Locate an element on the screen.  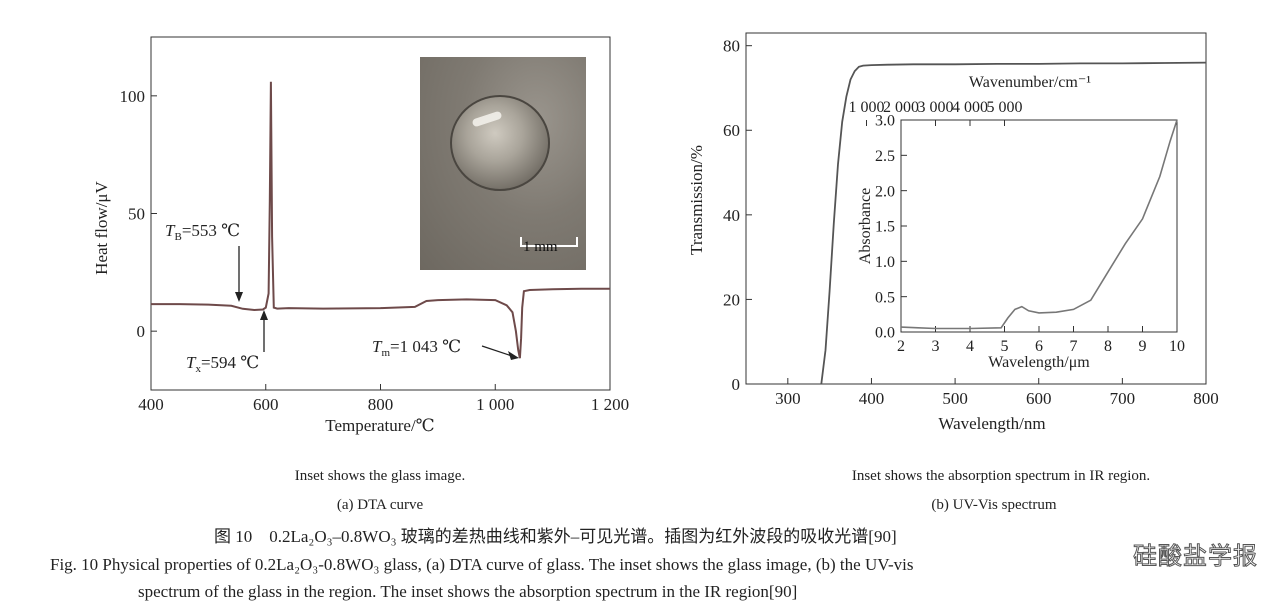
scale-bar-label: 1 mm is located at coordinates (540, 247).